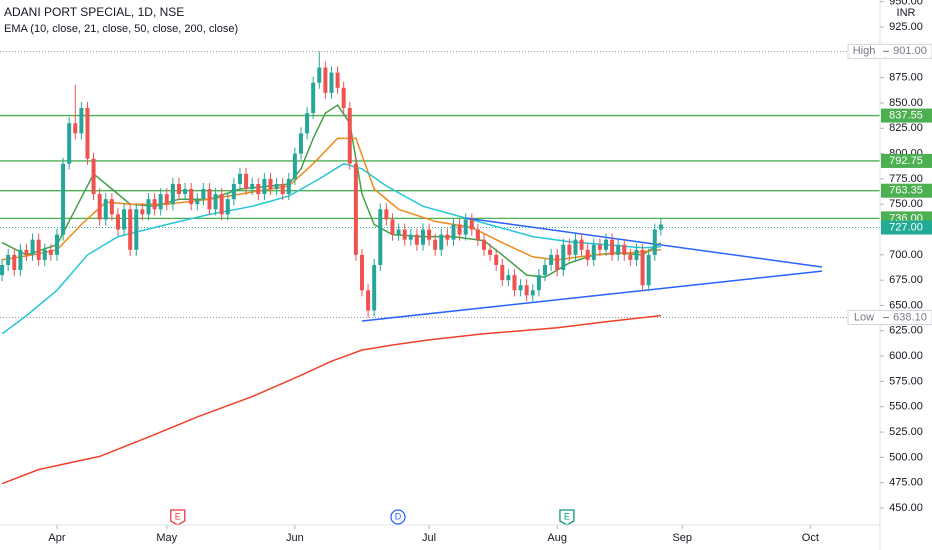 This screenshot has height=550, width=932. Describe the element at coordinates (906, 179) in the screenshot. I see `y-tick-label: 775.00` at that location.